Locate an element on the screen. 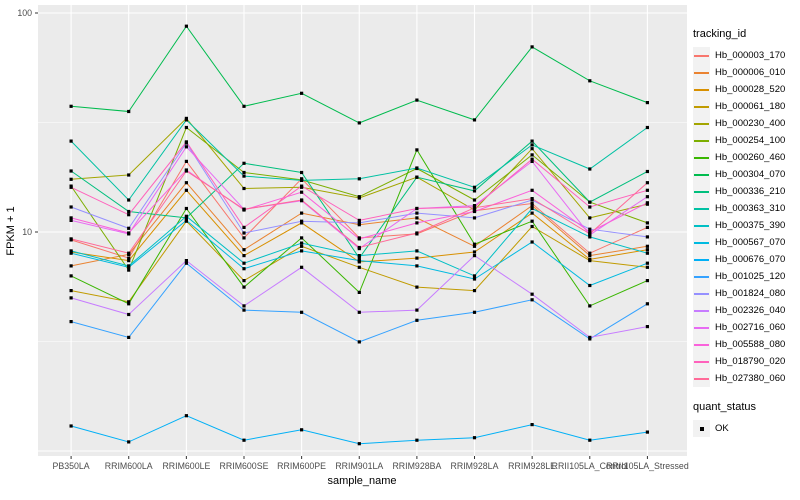  y-axis-title: FPKM + 1 is located at coordinates (11, 230).